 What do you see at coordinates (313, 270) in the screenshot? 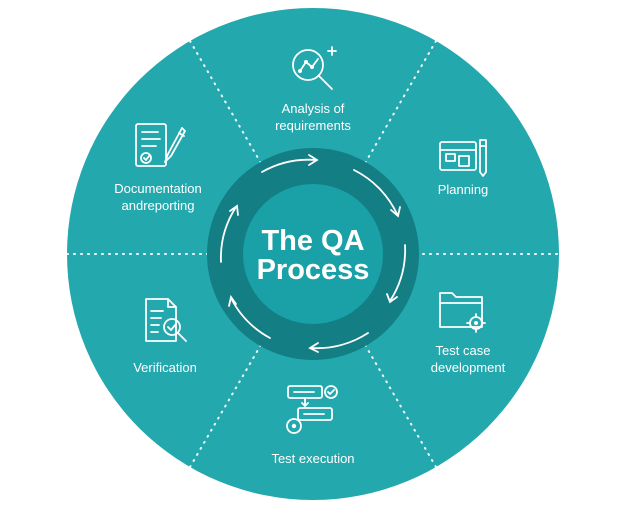
I see `center-title-line2: Process` at bounding box center [313, 270].